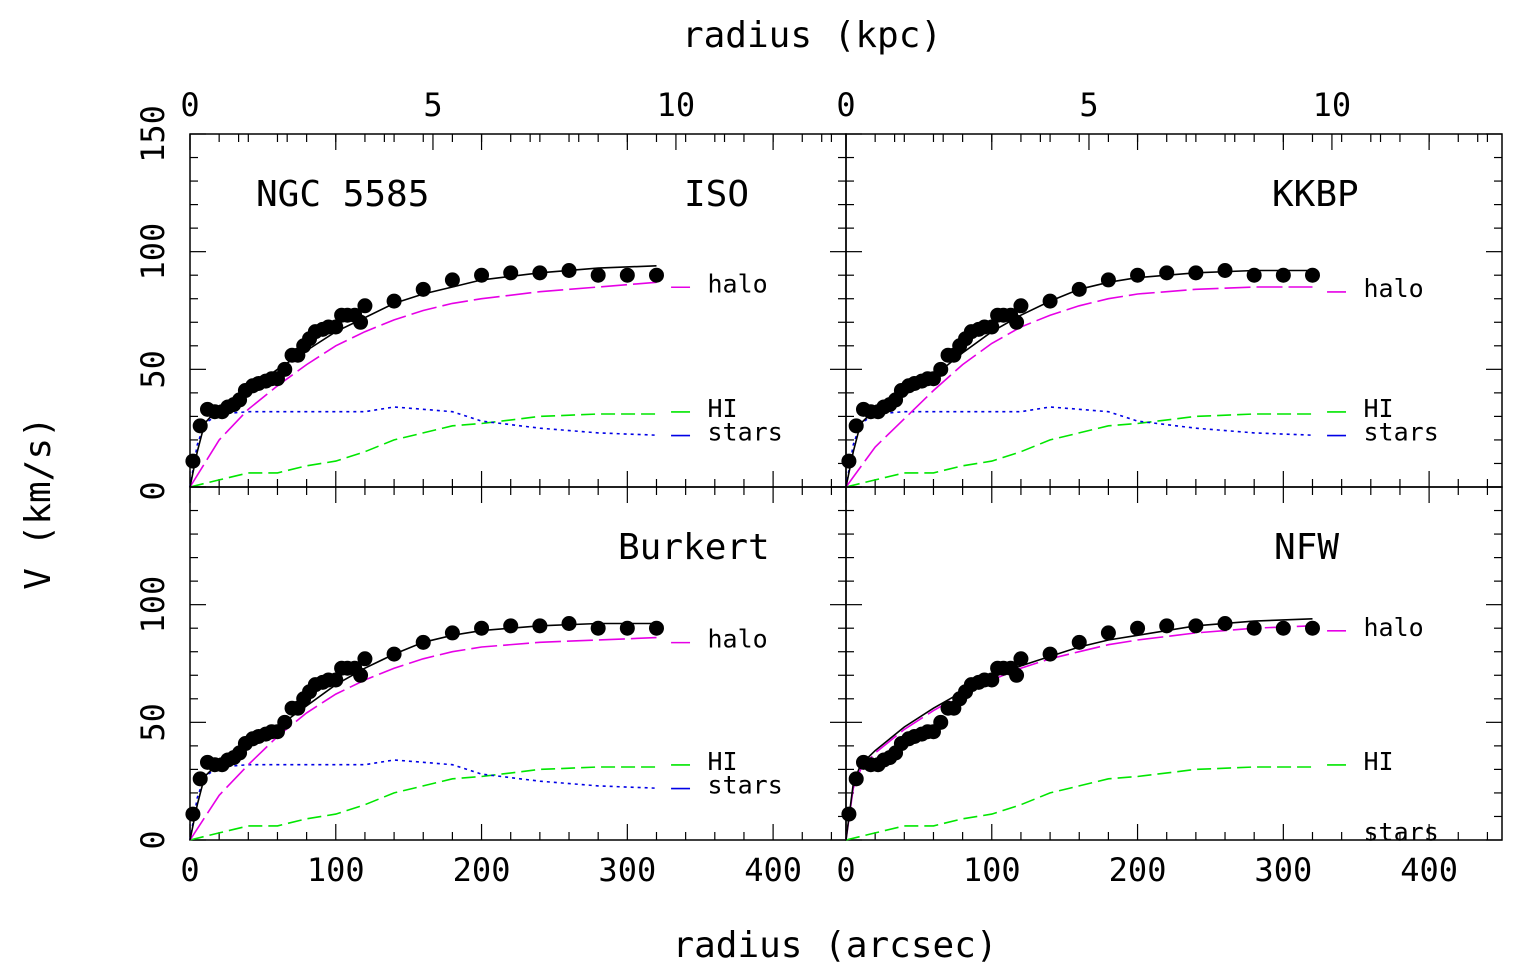 The width and height of the screenshot is (1514, 978). Describe the element at coordinates (153, 839) in the screenshot. I see `y-tick-label: 0` at that location.